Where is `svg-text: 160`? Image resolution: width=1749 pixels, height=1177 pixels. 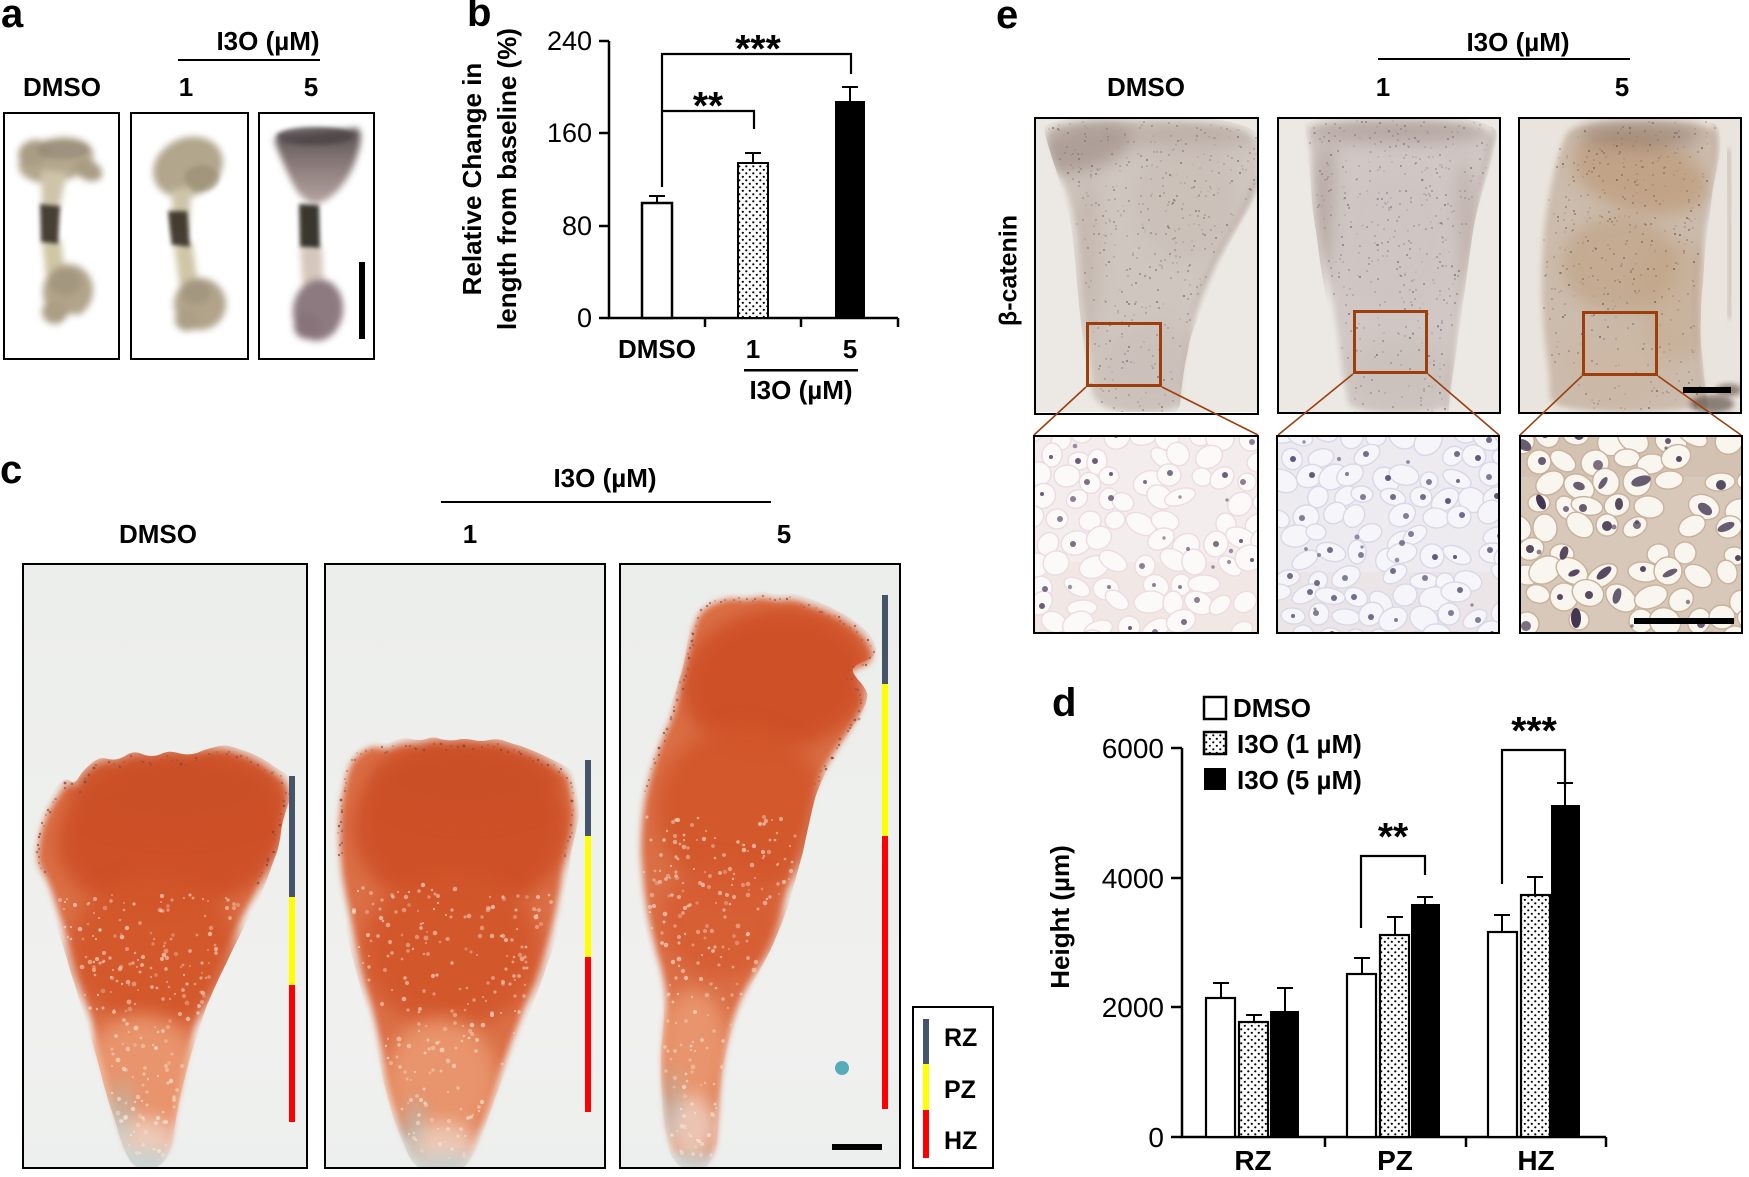 svg-text: 160 is located at coordinates (569, 133).